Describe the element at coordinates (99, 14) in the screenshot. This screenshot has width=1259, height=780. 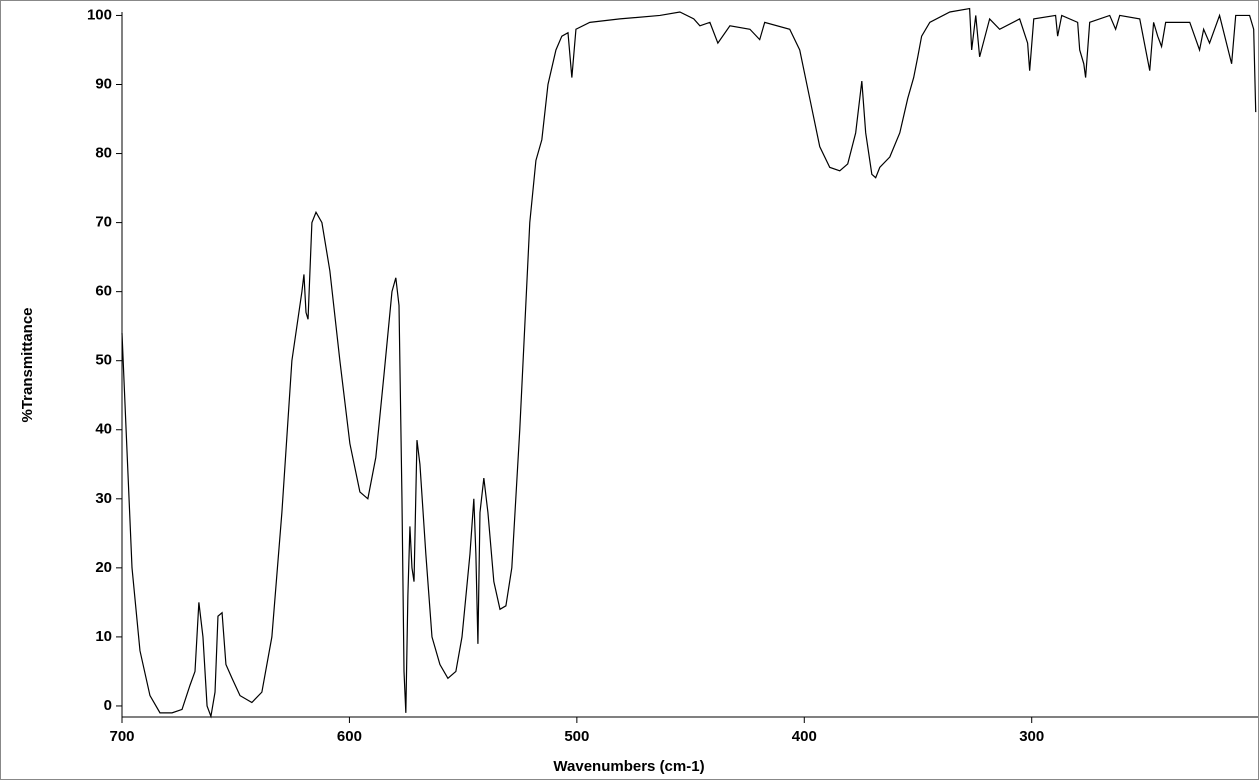
I see `y-tick-label: 100` at that location.